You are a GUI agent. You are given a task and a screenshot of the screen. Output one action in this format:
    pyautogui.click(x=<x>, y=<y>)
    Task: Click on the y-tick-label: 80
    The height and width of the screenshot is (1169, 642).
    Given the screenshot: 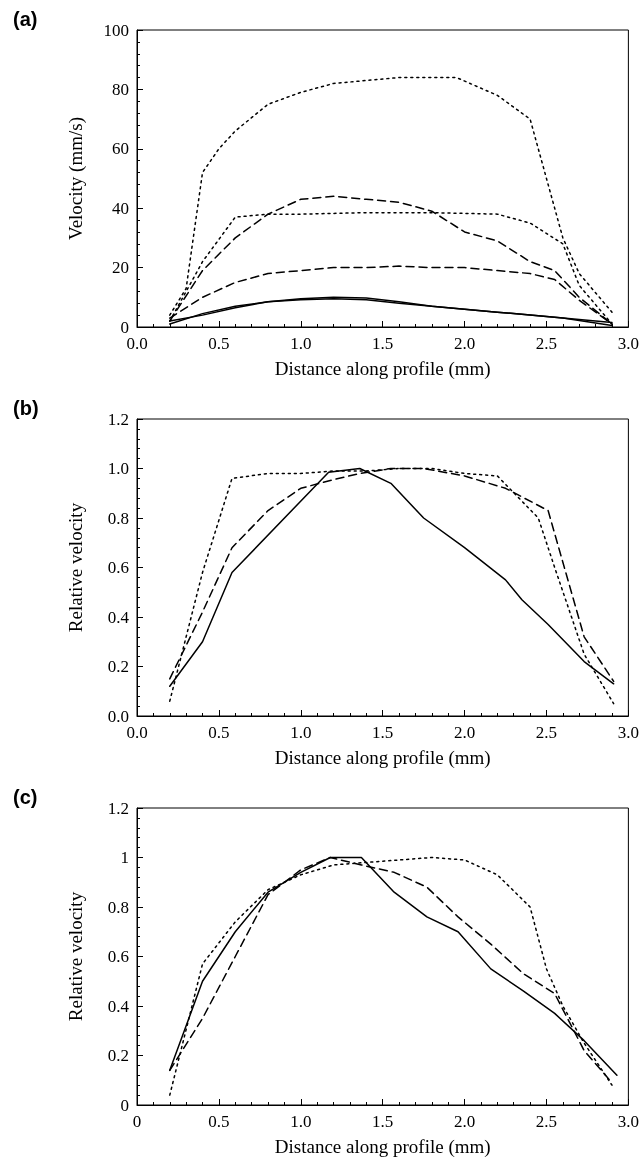 What is the action you would take?
    pyautogui.click(x=120, y=89)
    